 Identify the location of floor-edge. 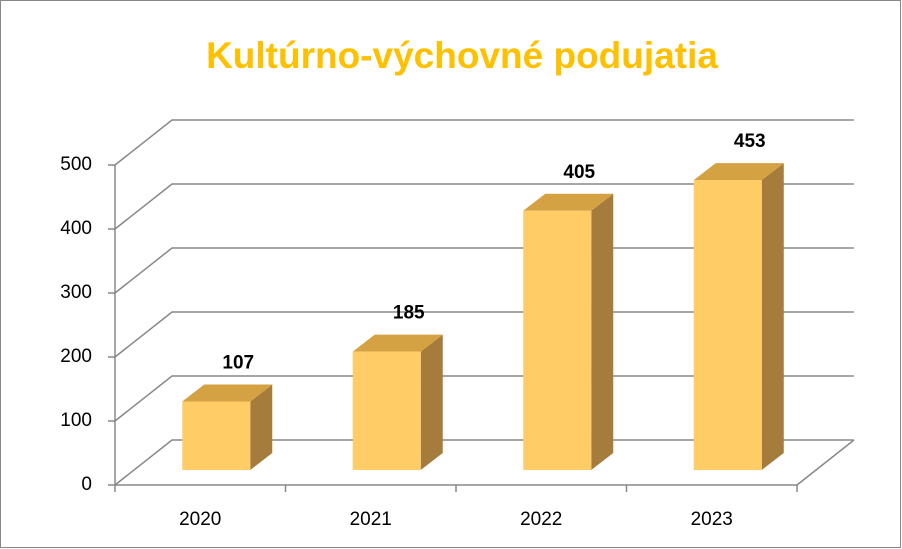
(825, 462).